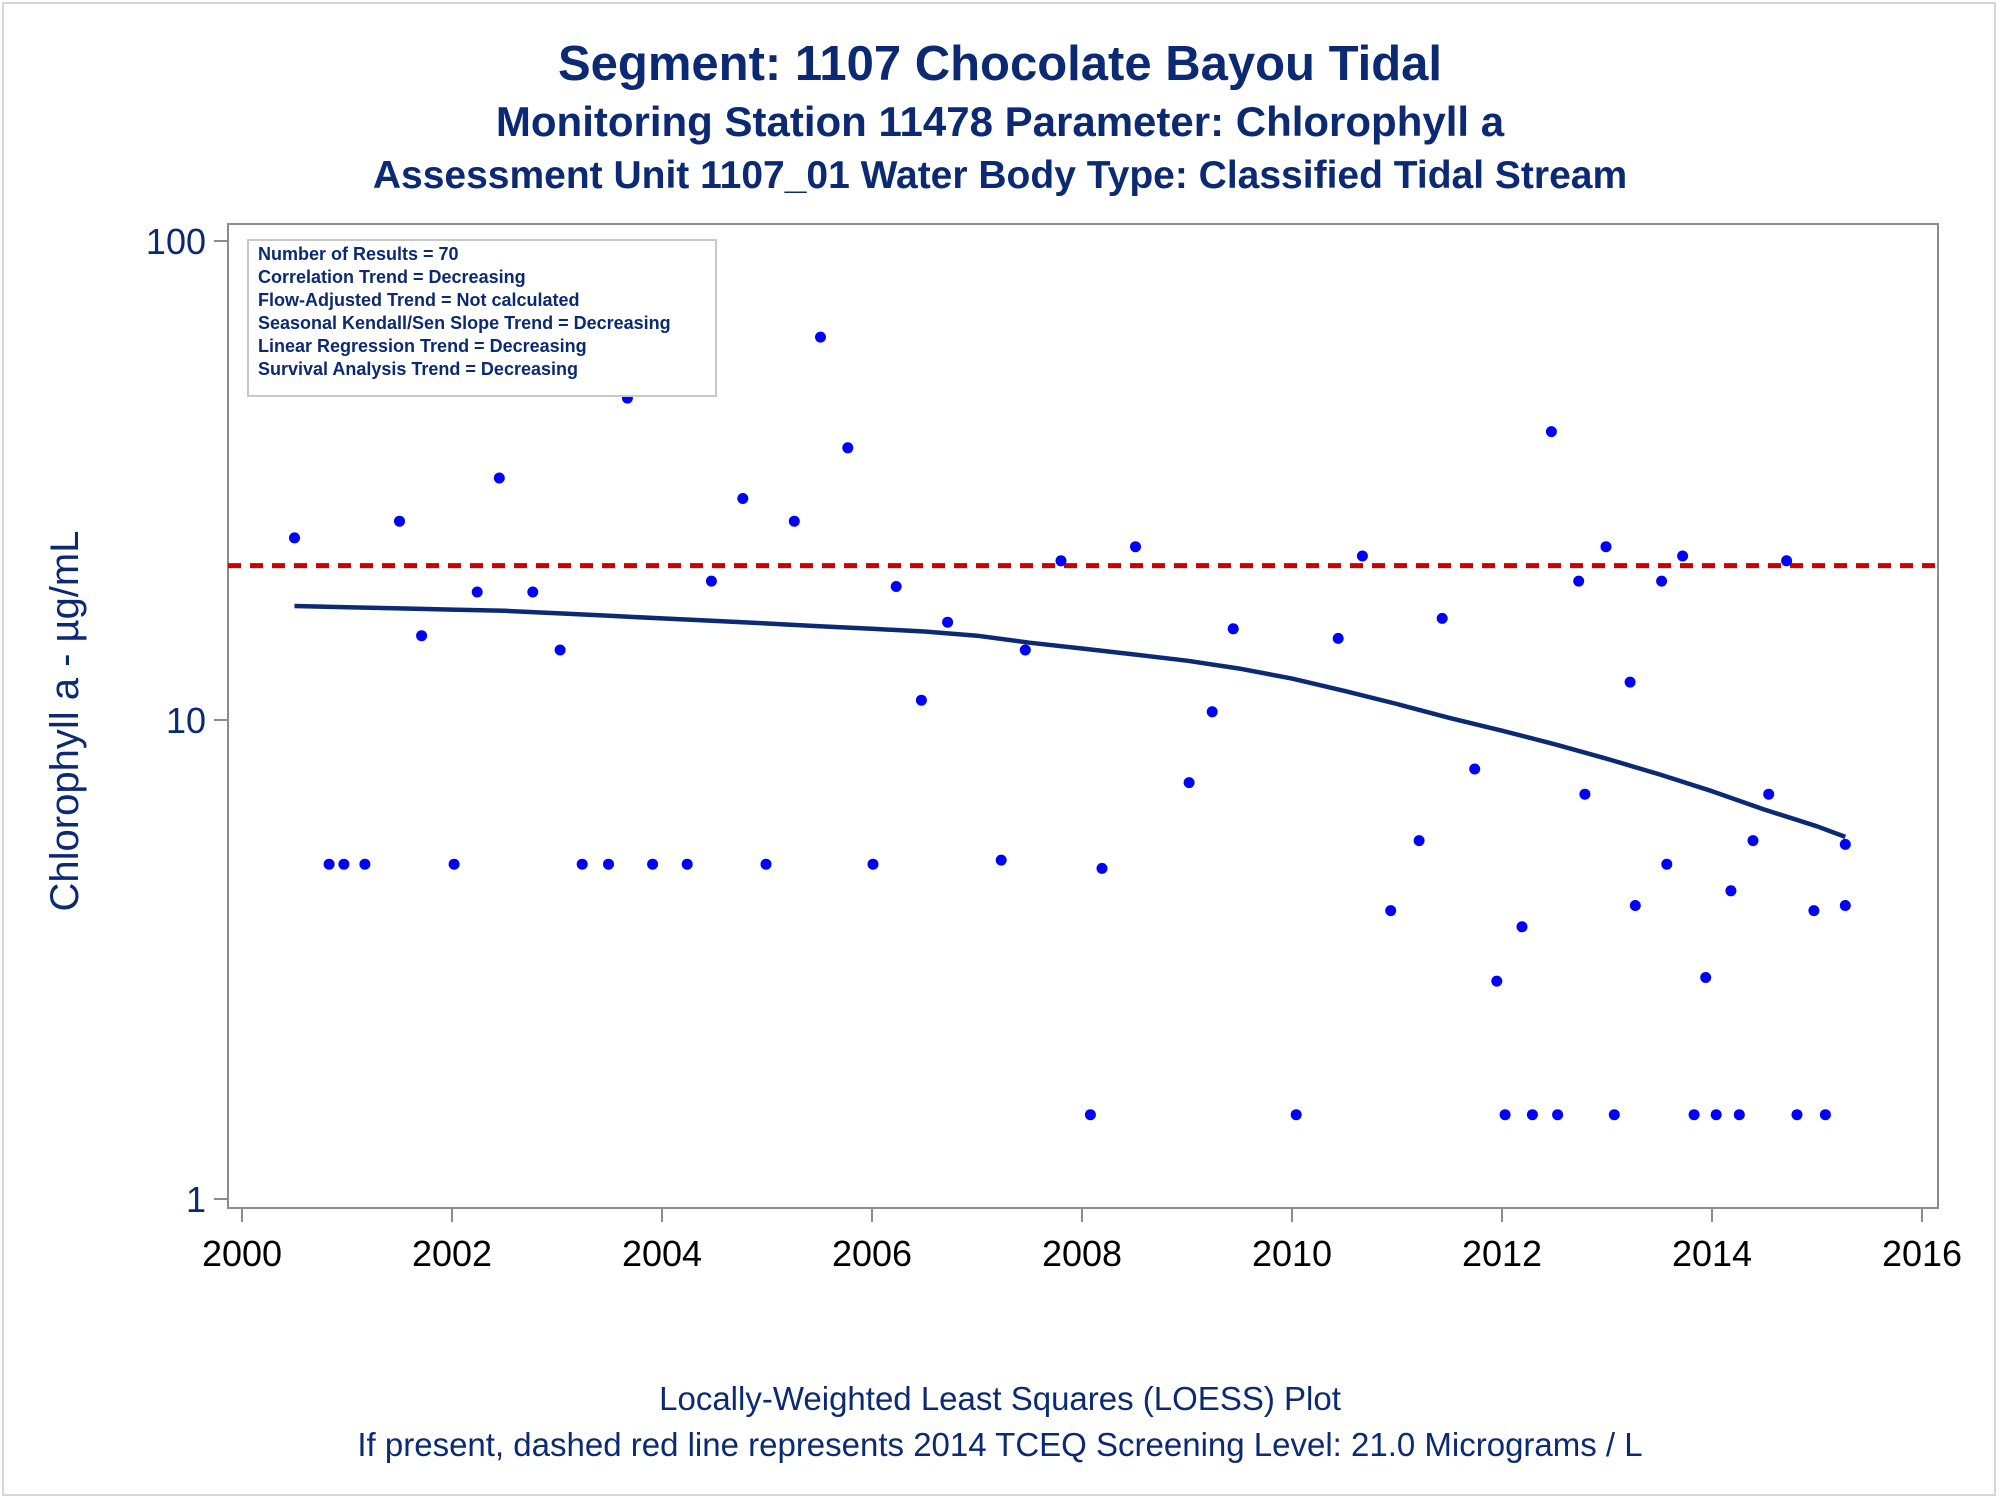 The height and width of the screenshot is (1500, 2000). Describe the element at coordinates (1000, 64) in the screenshot. I see `chart-title: Segment: 1107 Chocolate Bayou Tidal` at that location.